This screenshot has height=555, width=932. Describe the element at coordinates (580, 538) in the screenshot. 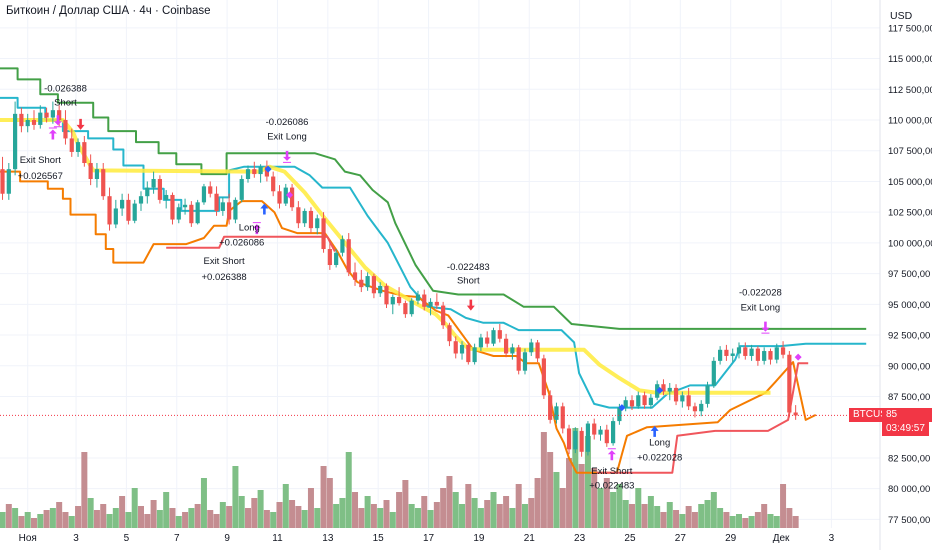

I see `x-tick-label: 23` at that location.